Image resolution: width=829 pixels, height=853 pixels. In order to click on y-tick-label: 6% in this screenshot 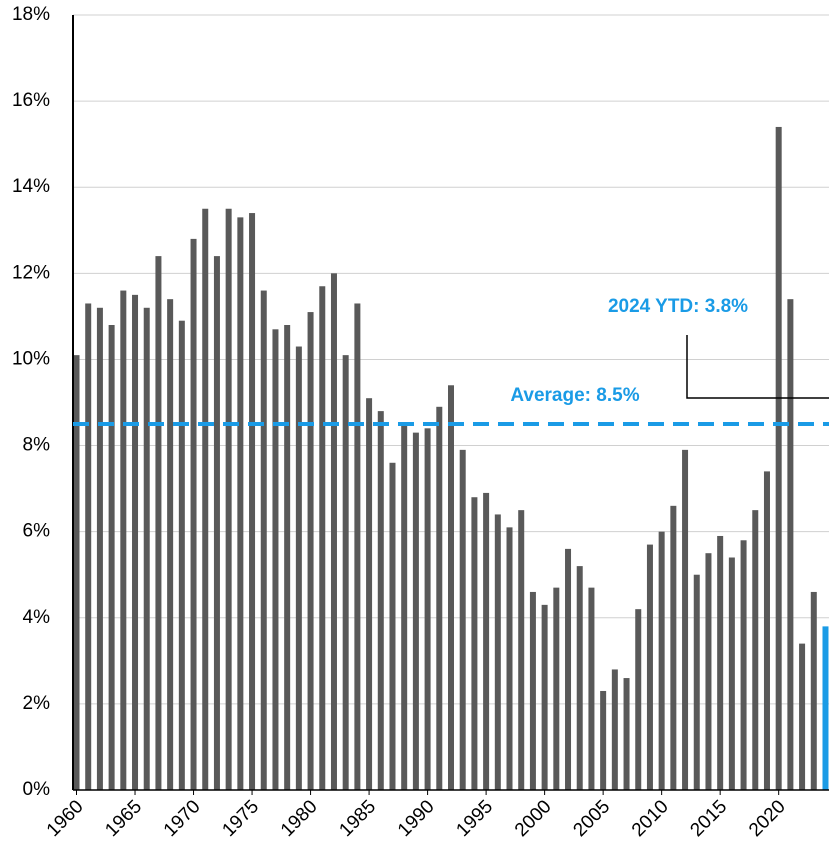, I will do `click(37, 531)`.